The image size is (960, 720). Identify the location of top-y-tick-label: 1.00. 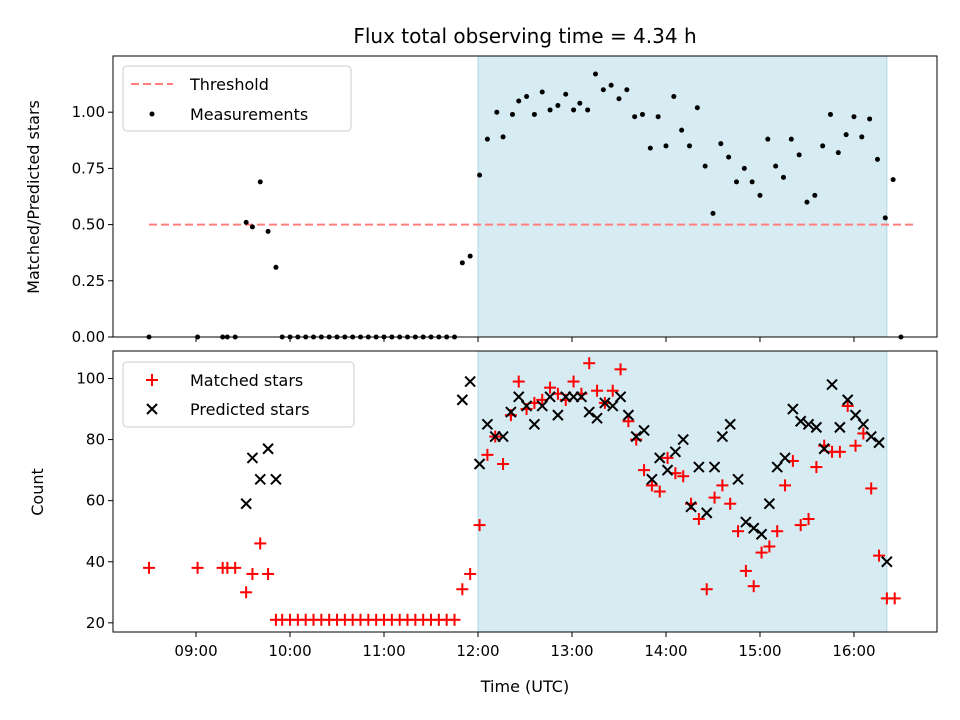
(88, 112).